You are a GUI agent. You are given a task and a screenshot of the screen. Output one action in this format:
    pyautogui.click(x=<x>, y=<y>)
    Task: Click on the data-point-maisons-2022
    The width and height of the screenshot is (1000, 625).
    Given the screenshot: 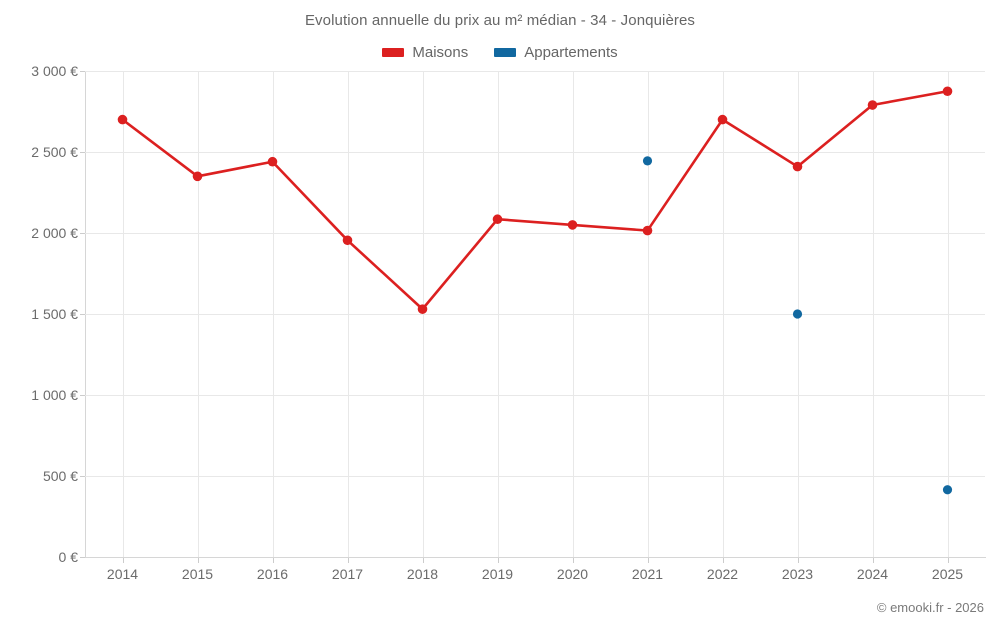 What is the action you would take?
    pyautogui.click(x=722, y=119)
    